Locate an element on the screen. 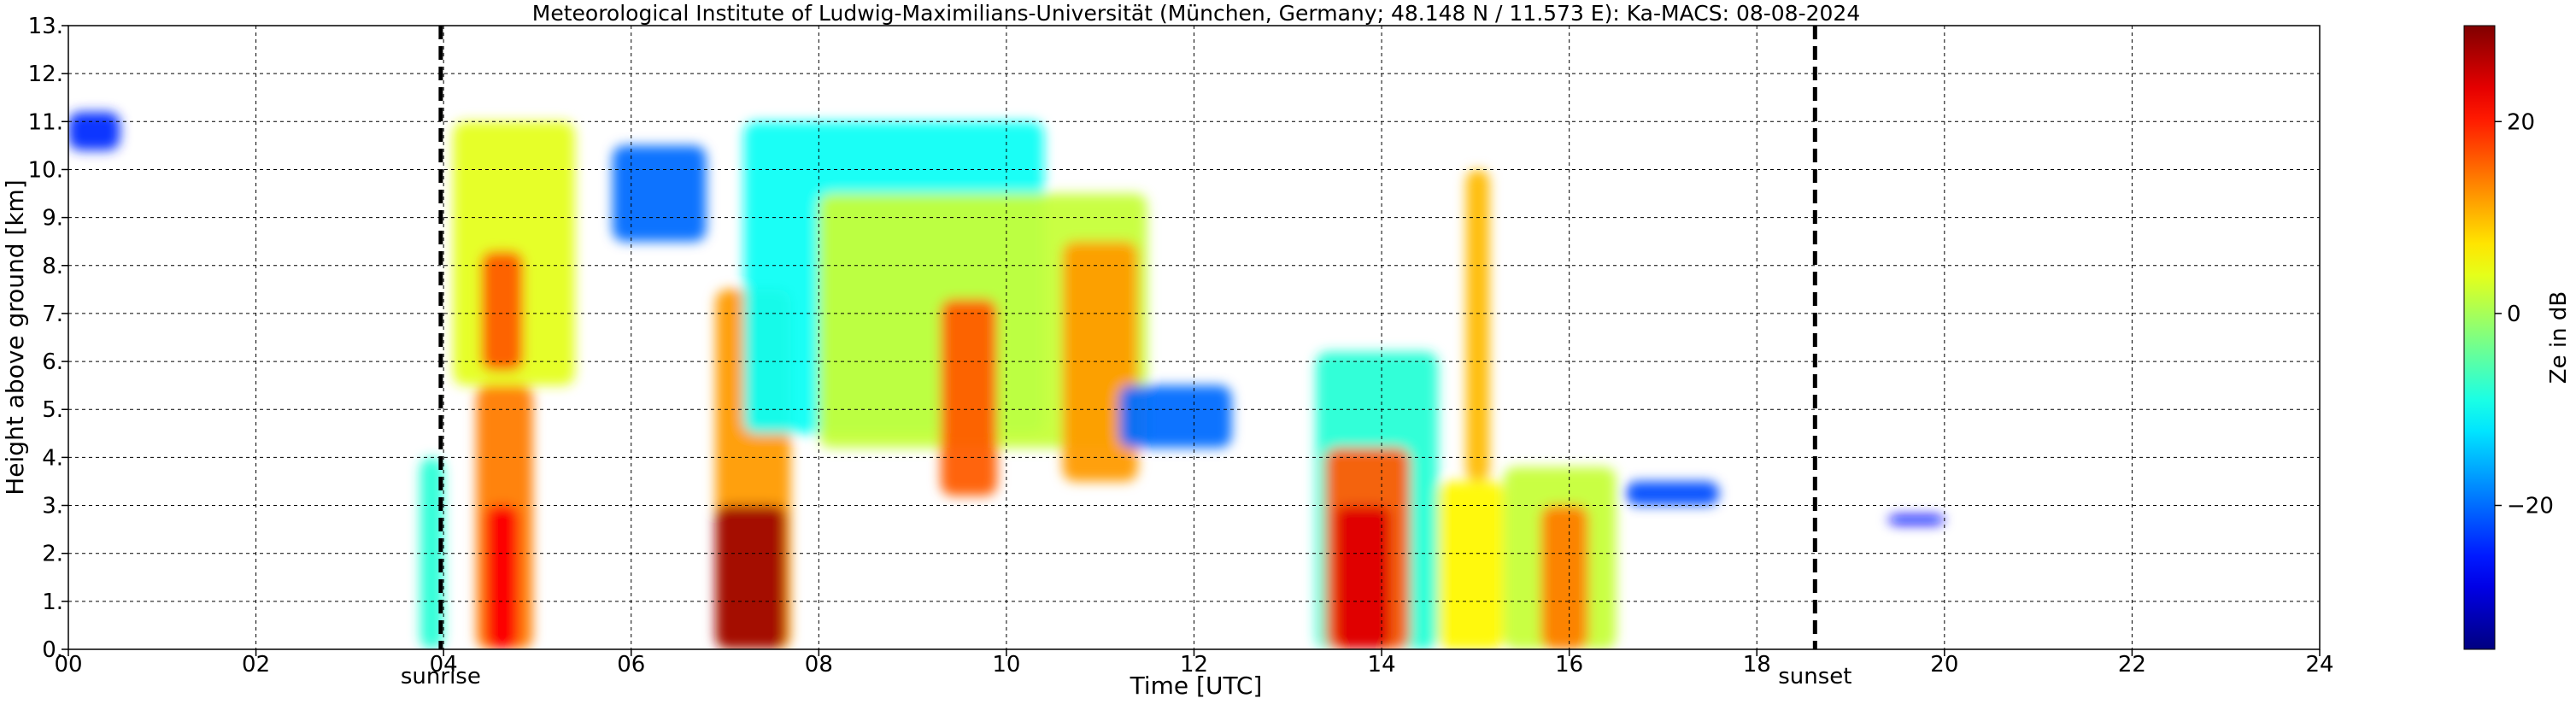 The width and height of the screenshot is (2576, 704). y-tick-label-7: 7. is located at coordinates (52, 314).